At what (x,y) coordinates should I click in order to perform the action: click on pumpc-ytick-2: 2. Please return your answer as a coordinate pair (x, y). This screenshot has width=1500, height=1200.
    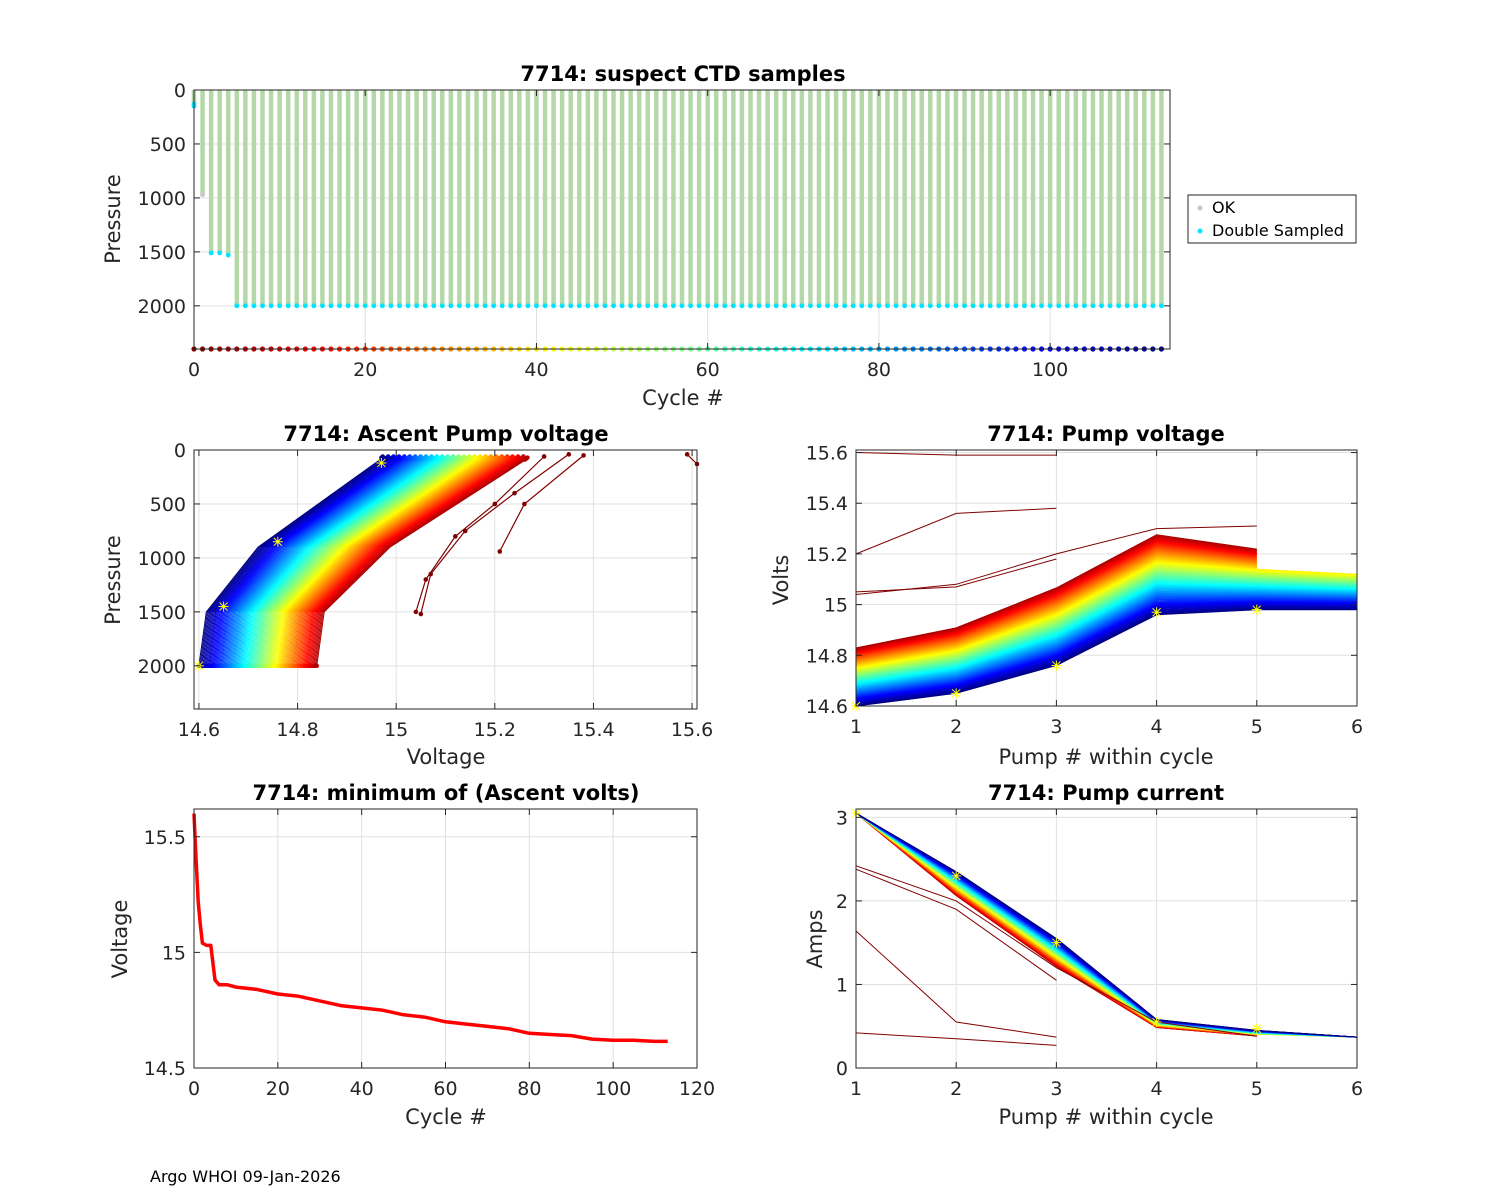
    Looking at the image, I should click on (842, 902).